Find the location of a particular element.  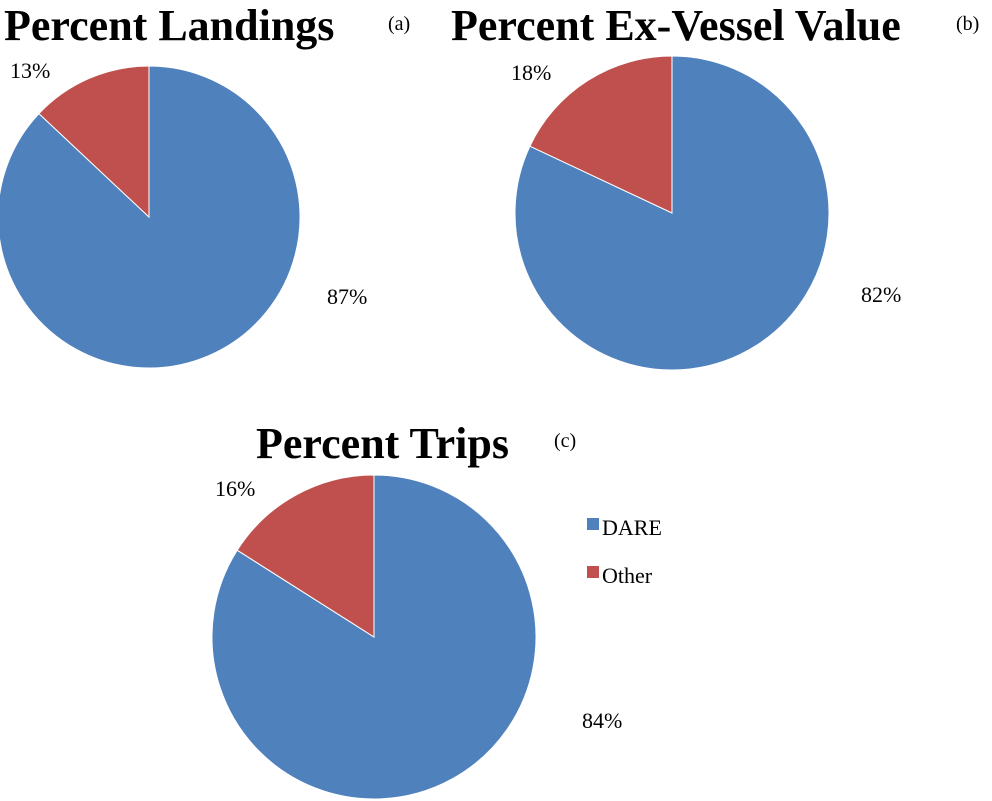

chart-a-panel-tag: (a) is located at coordinates (399, 24).